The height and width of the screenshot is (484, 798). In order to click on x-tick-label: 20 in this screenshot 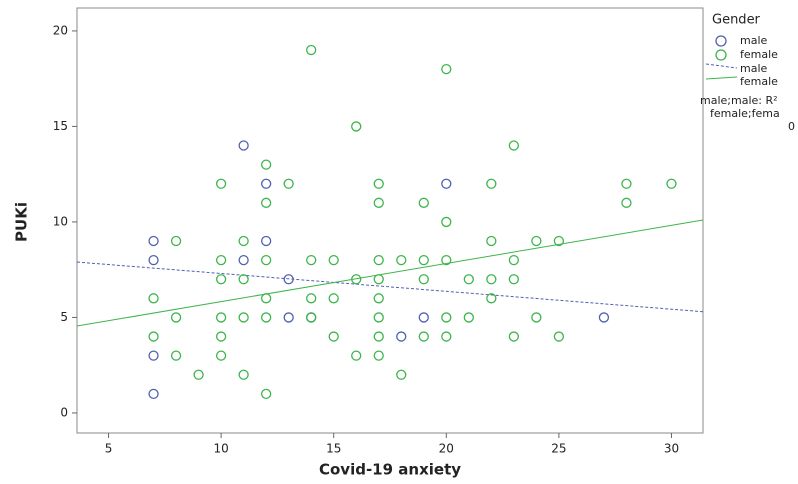, I will do `click(446, 449)`.